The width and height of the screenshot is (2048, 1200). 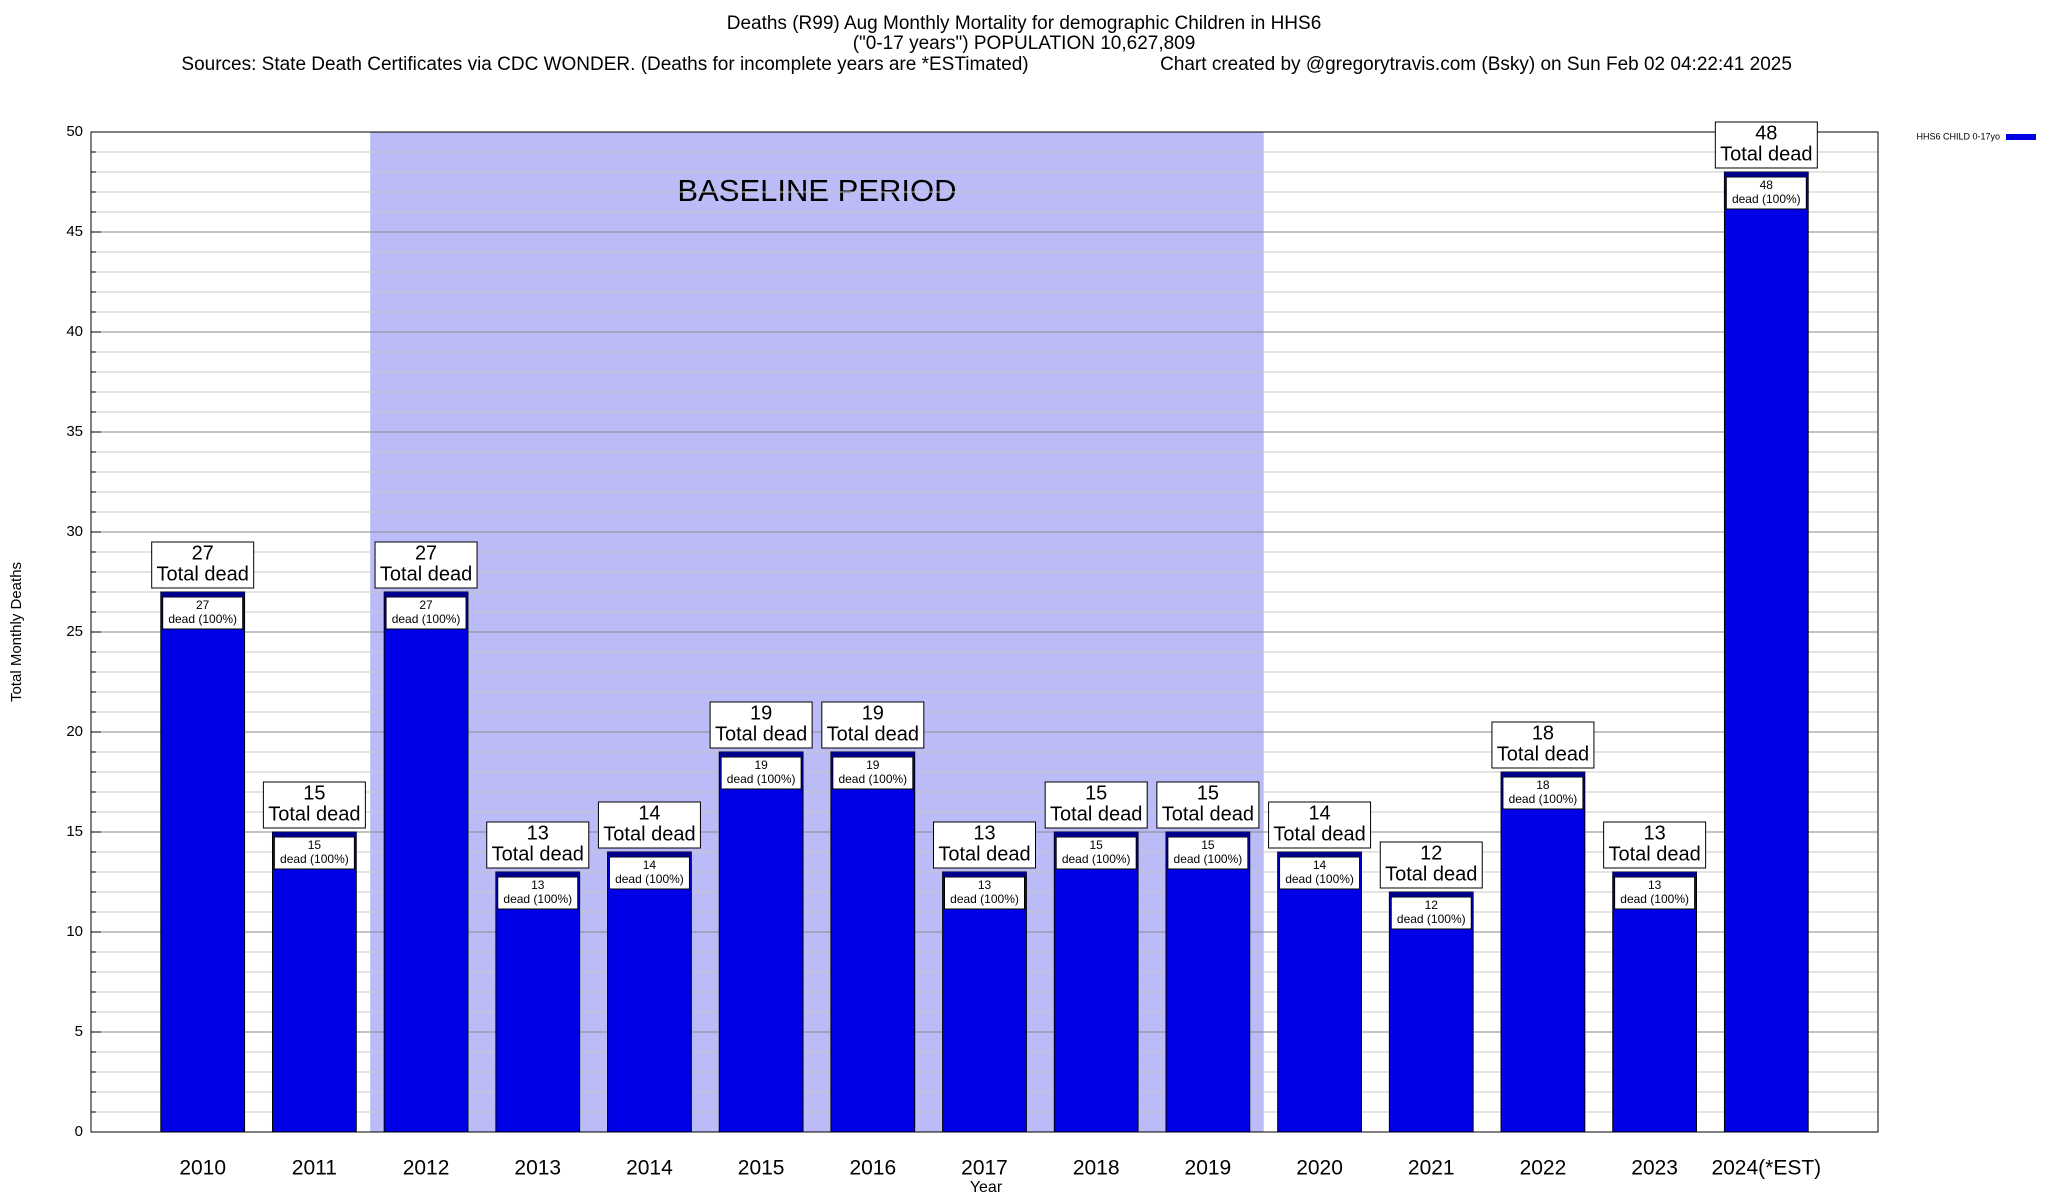 I want to click on x-tick-label: 2024(*EST), so click(x=1766, y=1168).